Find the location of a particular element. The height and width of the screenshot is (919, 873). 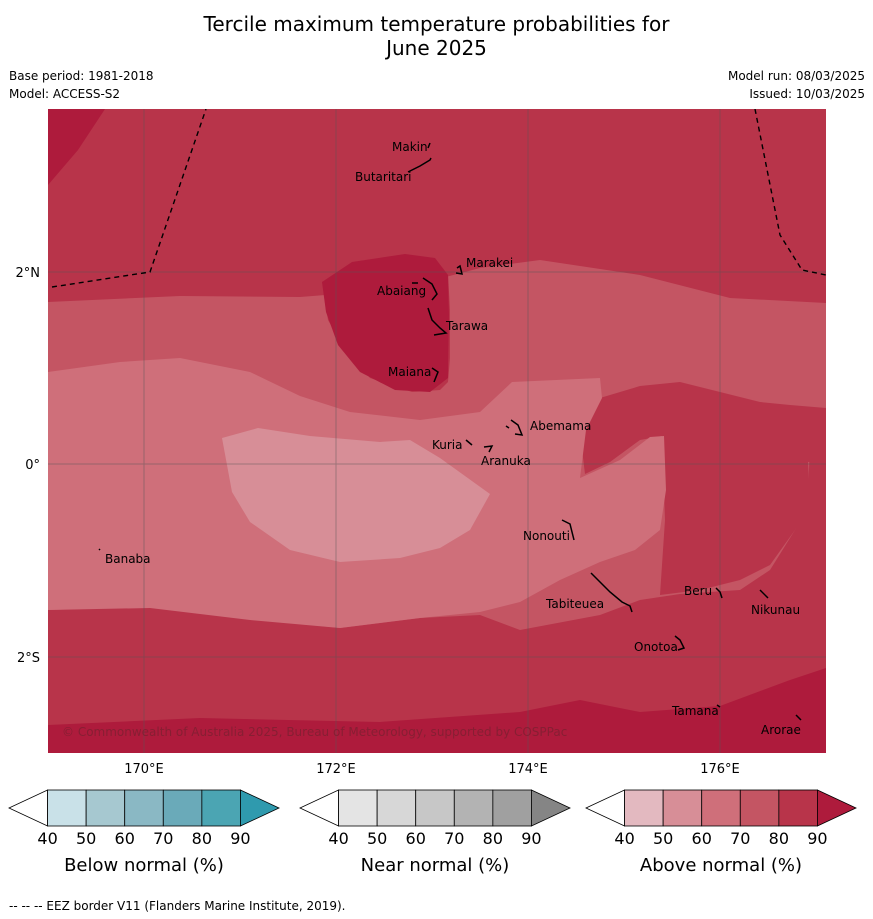

label-kuria: Kuria is located at coordinates (447, 445).